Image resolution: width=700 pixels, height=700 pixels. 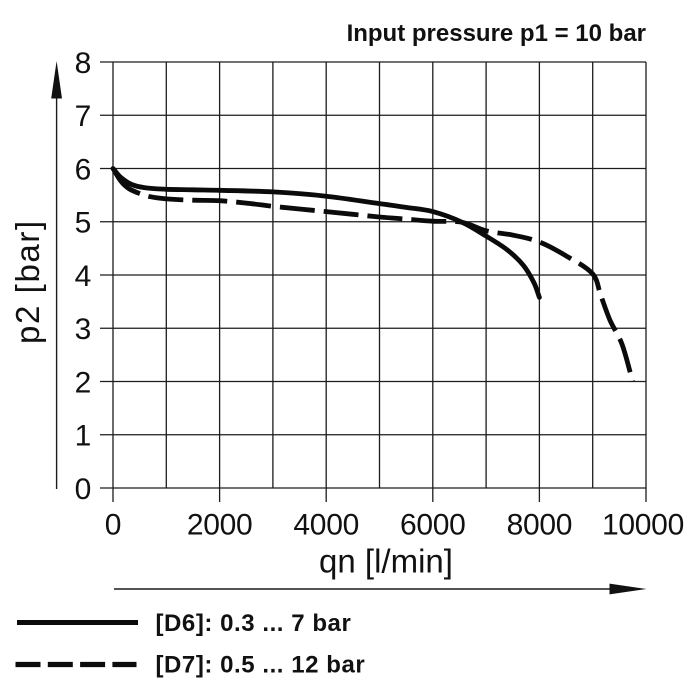 I want to click on svg-text: 1, so click(x=83, y=436).